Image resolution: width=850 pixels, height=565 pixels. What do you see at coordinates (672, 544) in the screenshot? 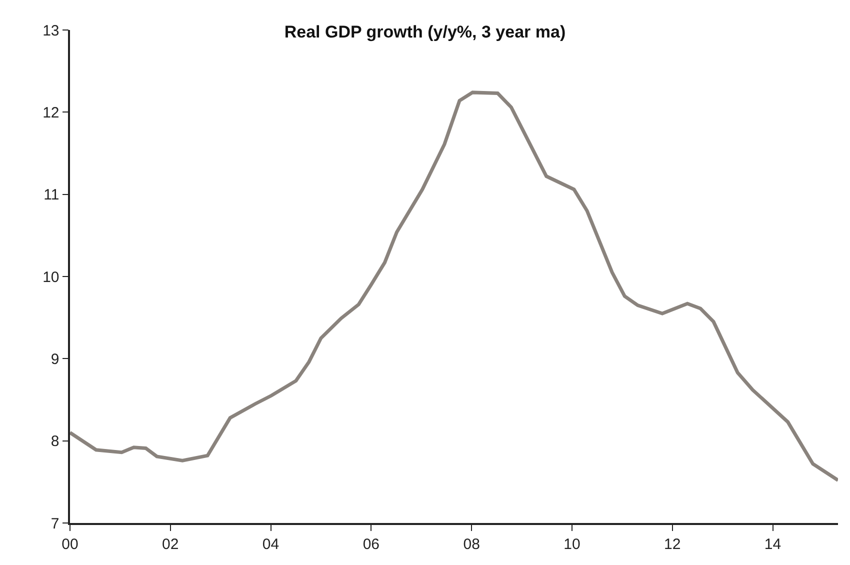
I see `x-tick-label: 12` at bounding box center [672, 544].